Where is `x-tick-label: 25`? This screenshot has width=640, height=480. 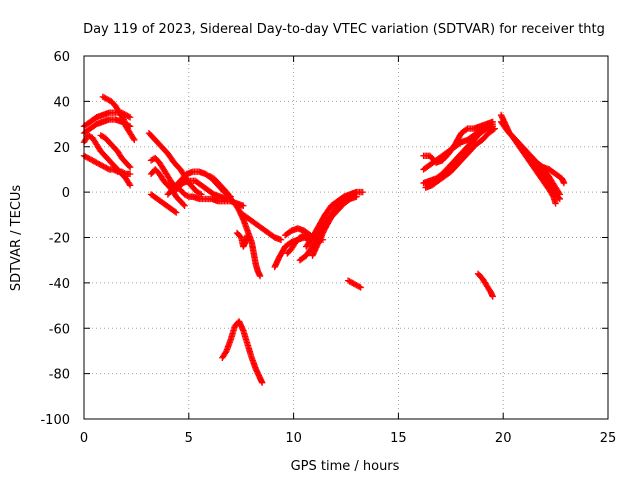
x-tick-label: 25 is located at coordinates (608, 438).